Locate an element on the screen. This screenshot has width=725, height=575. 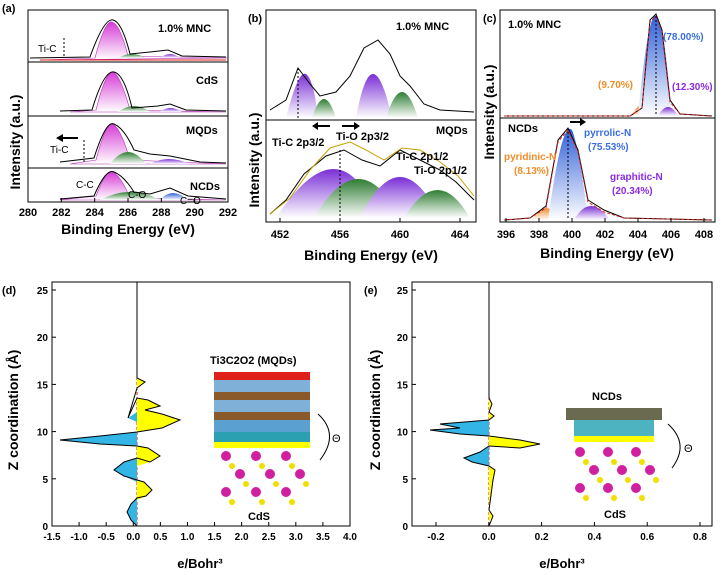
b-label-tio32: Ti-O 2p3/2 is located at coordinates (362, 137).